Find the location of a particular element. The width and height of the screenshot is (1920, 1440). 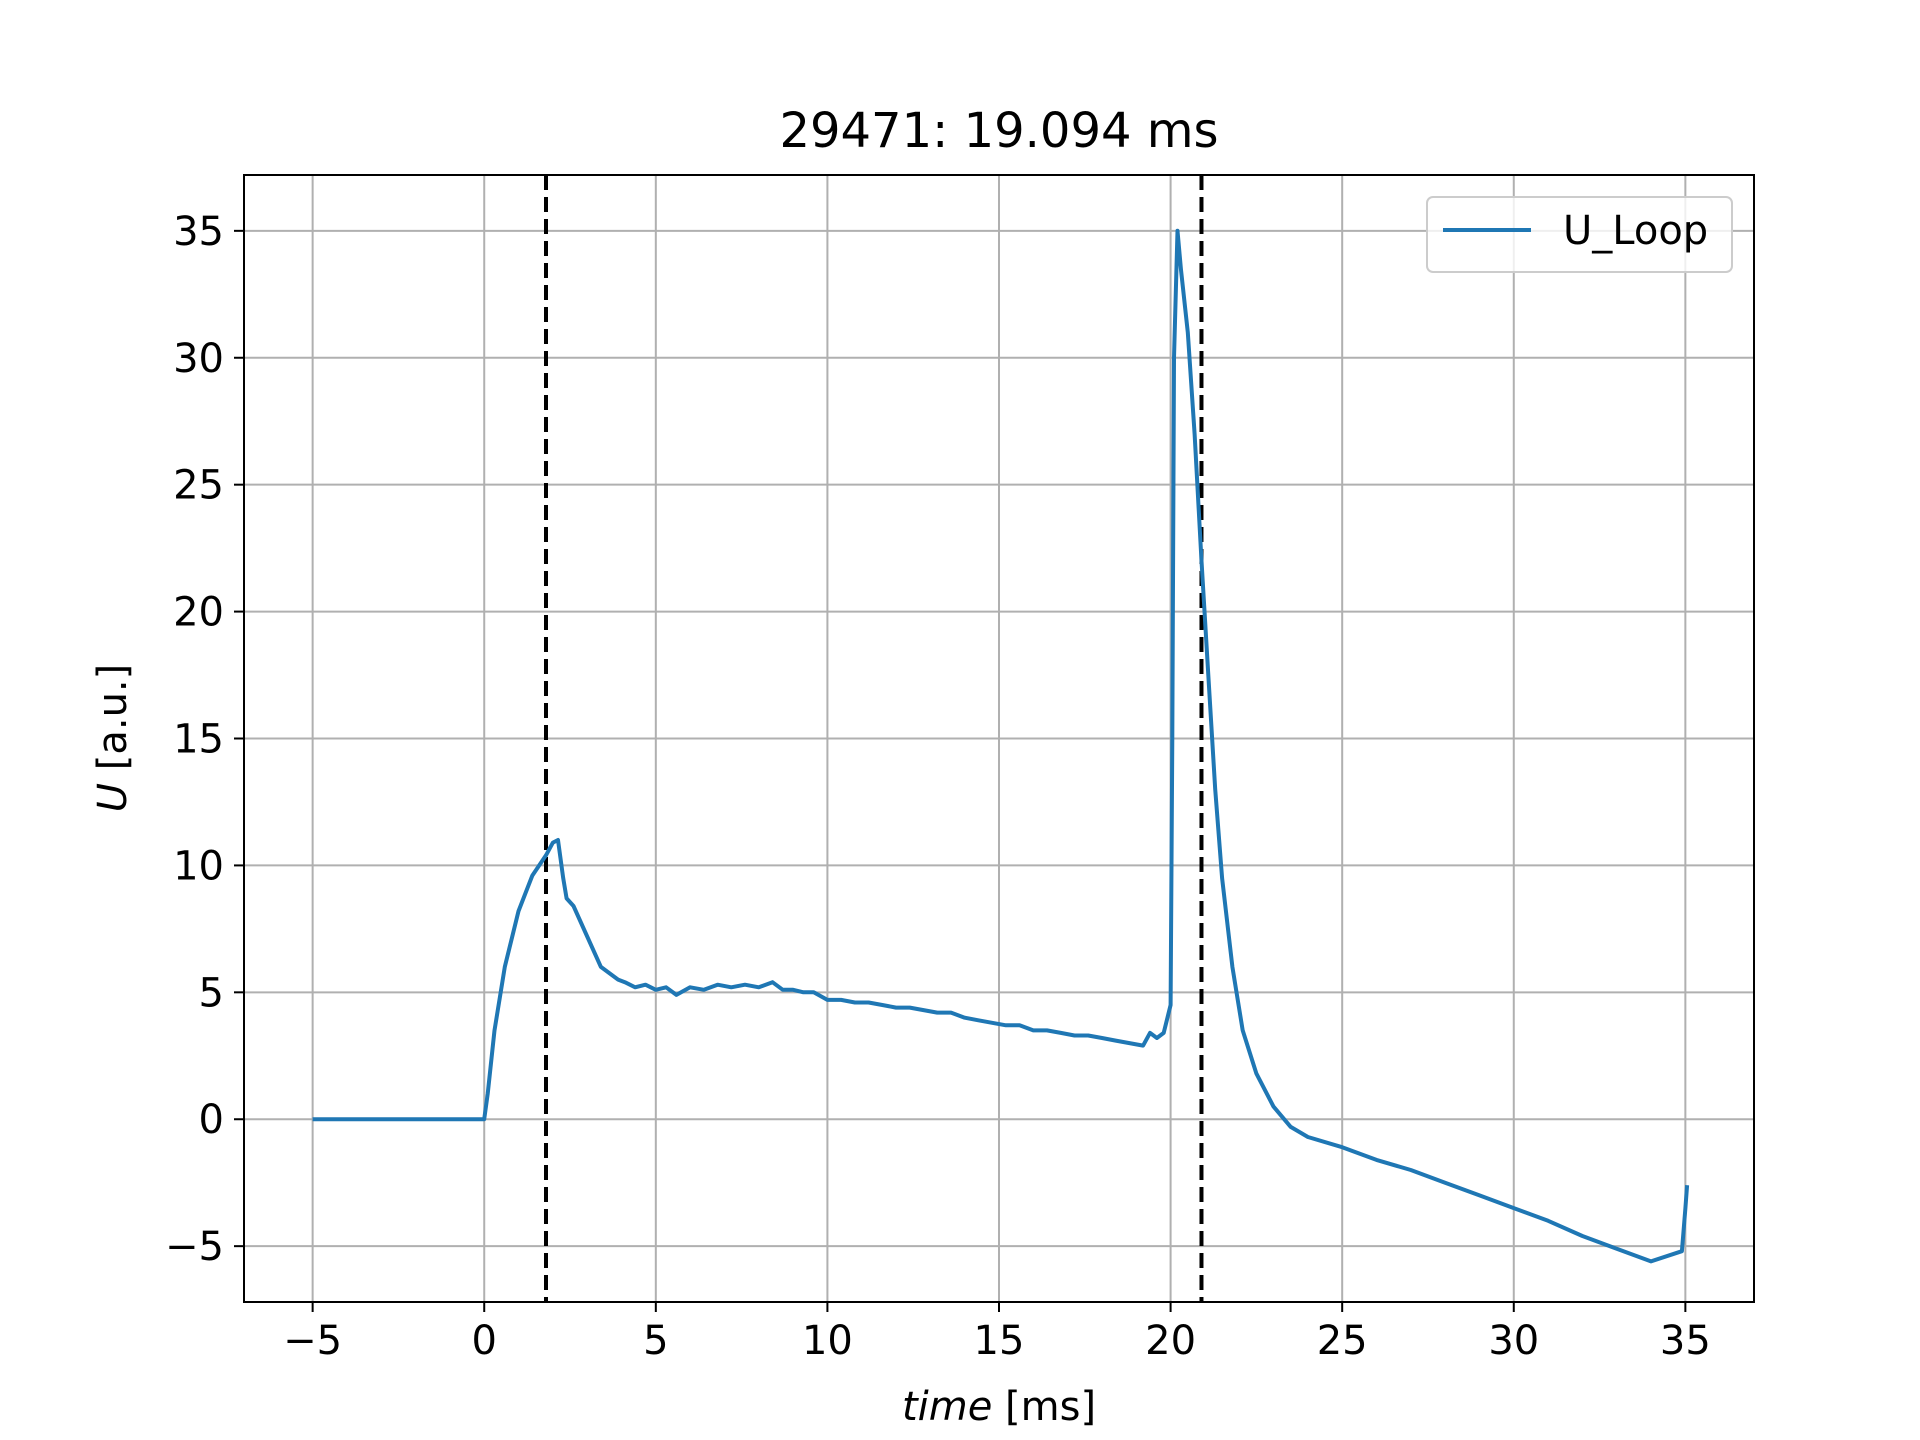

y-tick-label: 10 is located at coordinates (198, 866).